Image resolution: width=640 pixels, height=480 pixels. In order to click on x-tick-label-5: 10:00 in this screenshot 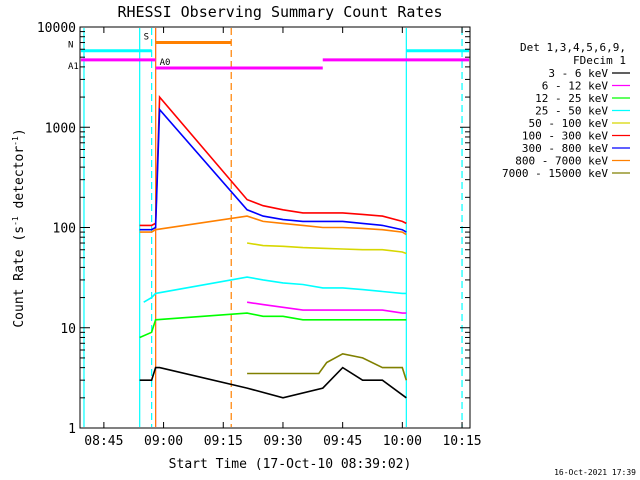, I will do `click(402, 441)`.